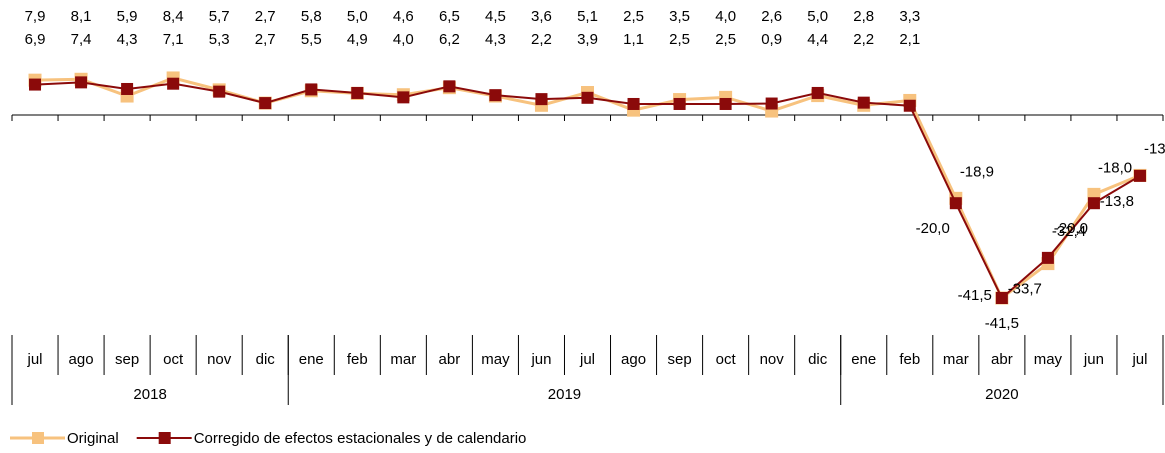 The width and height of the screenshot is (1165, 453). Describe the element at coordinates (1093, 359) in the screenshot. I see `x-tick-label: jun` at that location.